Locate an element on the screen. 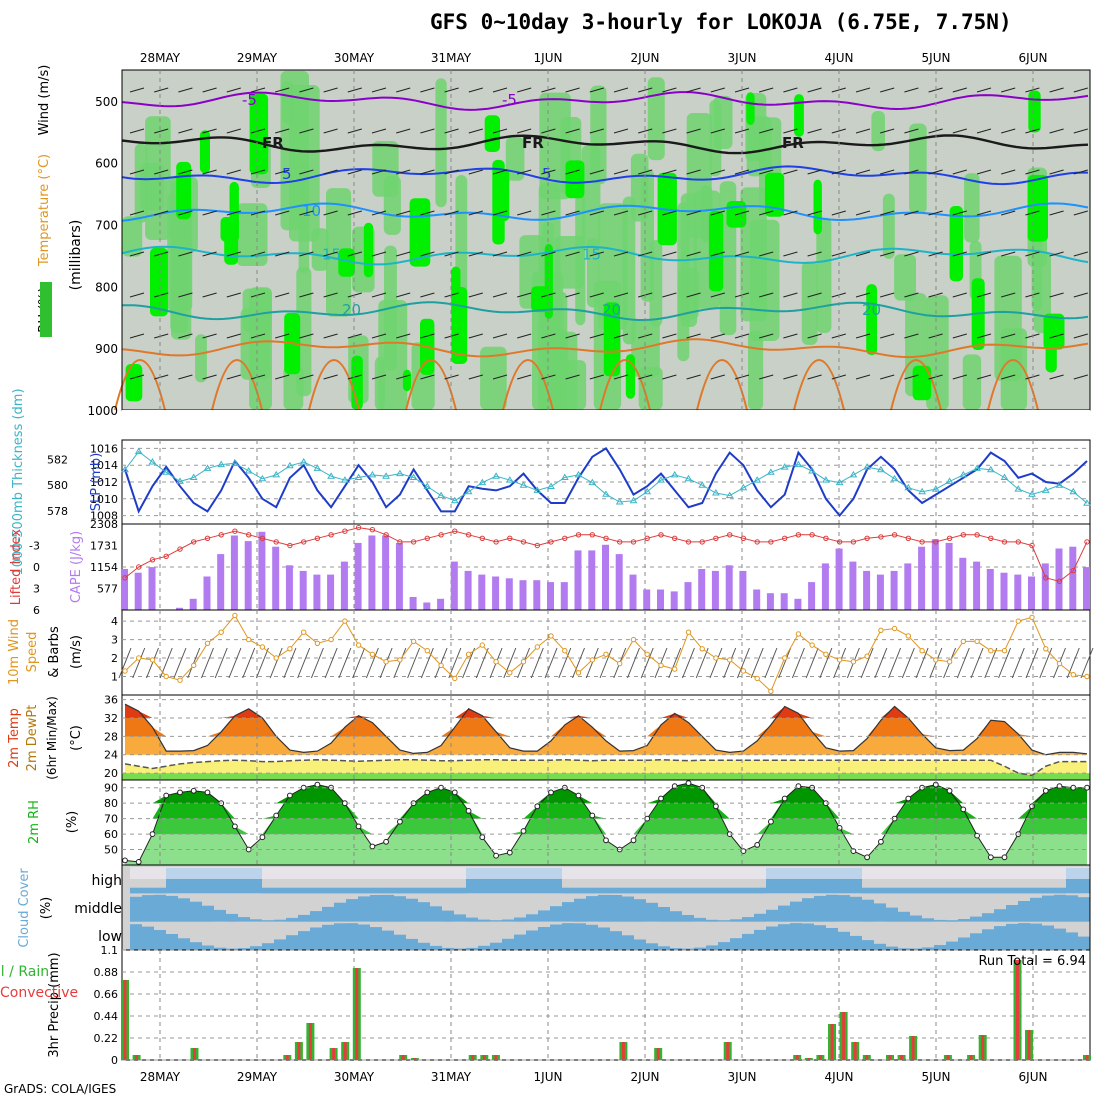  temperature-contour-low is located at coordinates (1013, 385).